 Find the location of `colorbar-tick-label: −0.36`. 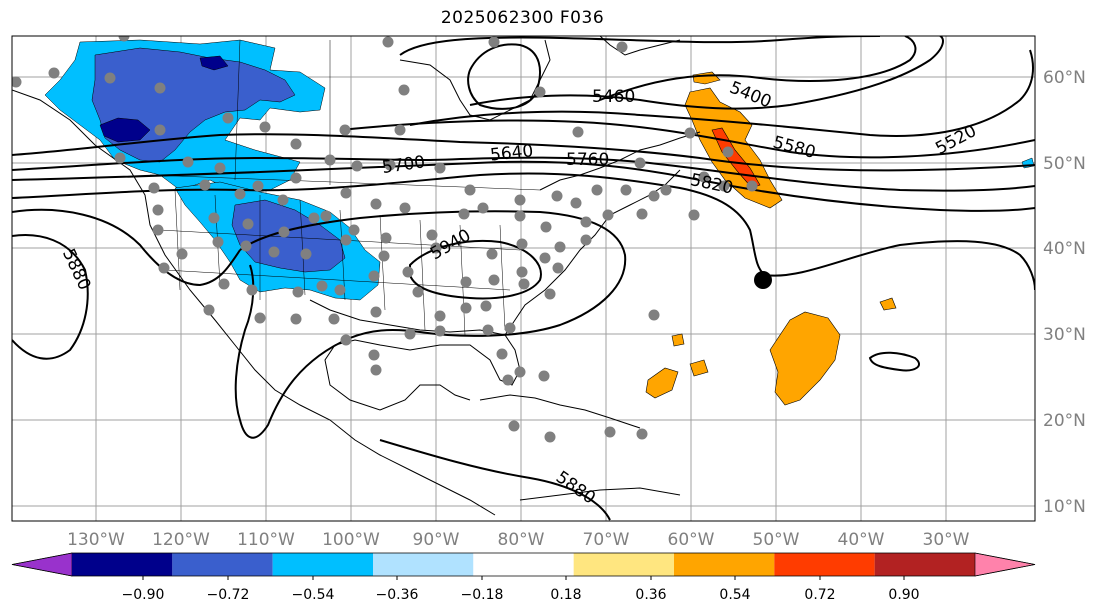

colorbar-tick-label: −0.36 is located at coordinates (397, 595).